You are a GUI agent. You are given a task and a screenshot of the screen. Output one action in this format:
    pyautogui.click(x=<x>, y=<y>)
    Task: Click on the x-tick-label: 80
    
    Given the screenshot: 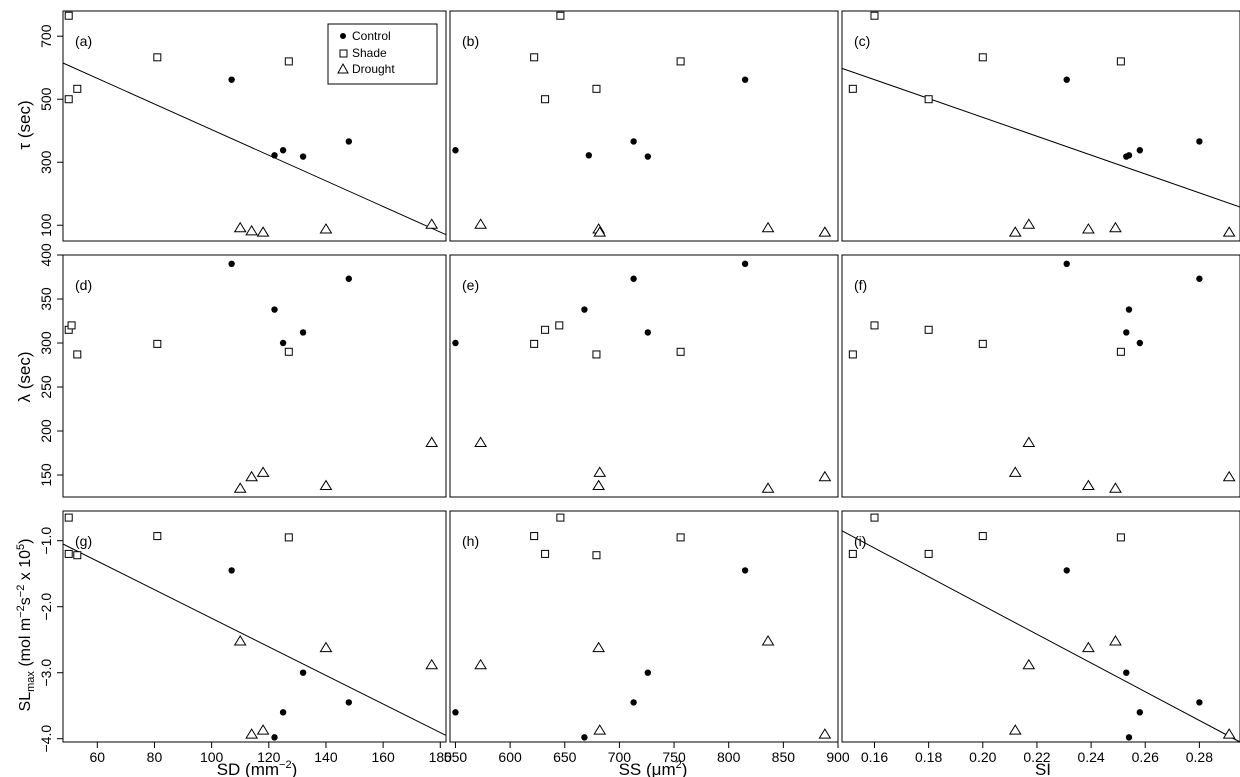 What is the action you would take?
    pyautogui.click(x=155, y=757)
    